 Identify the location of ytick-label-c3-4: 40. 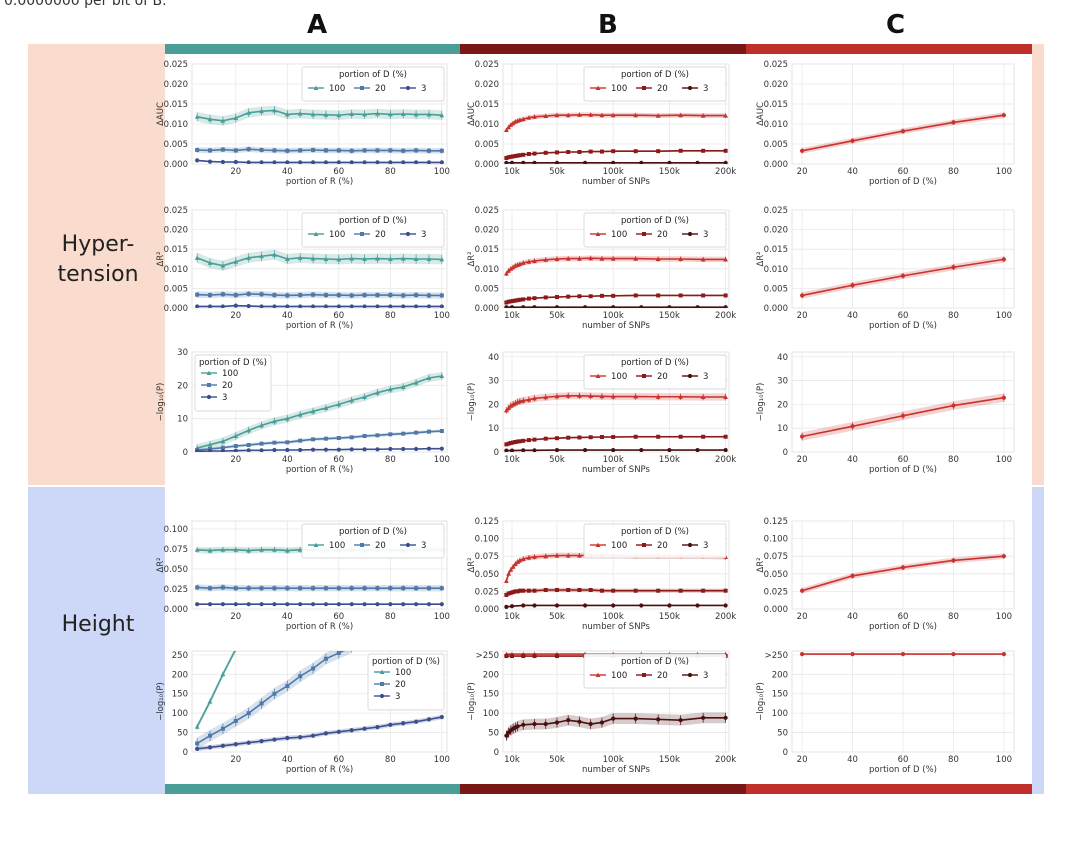
(782, 358).